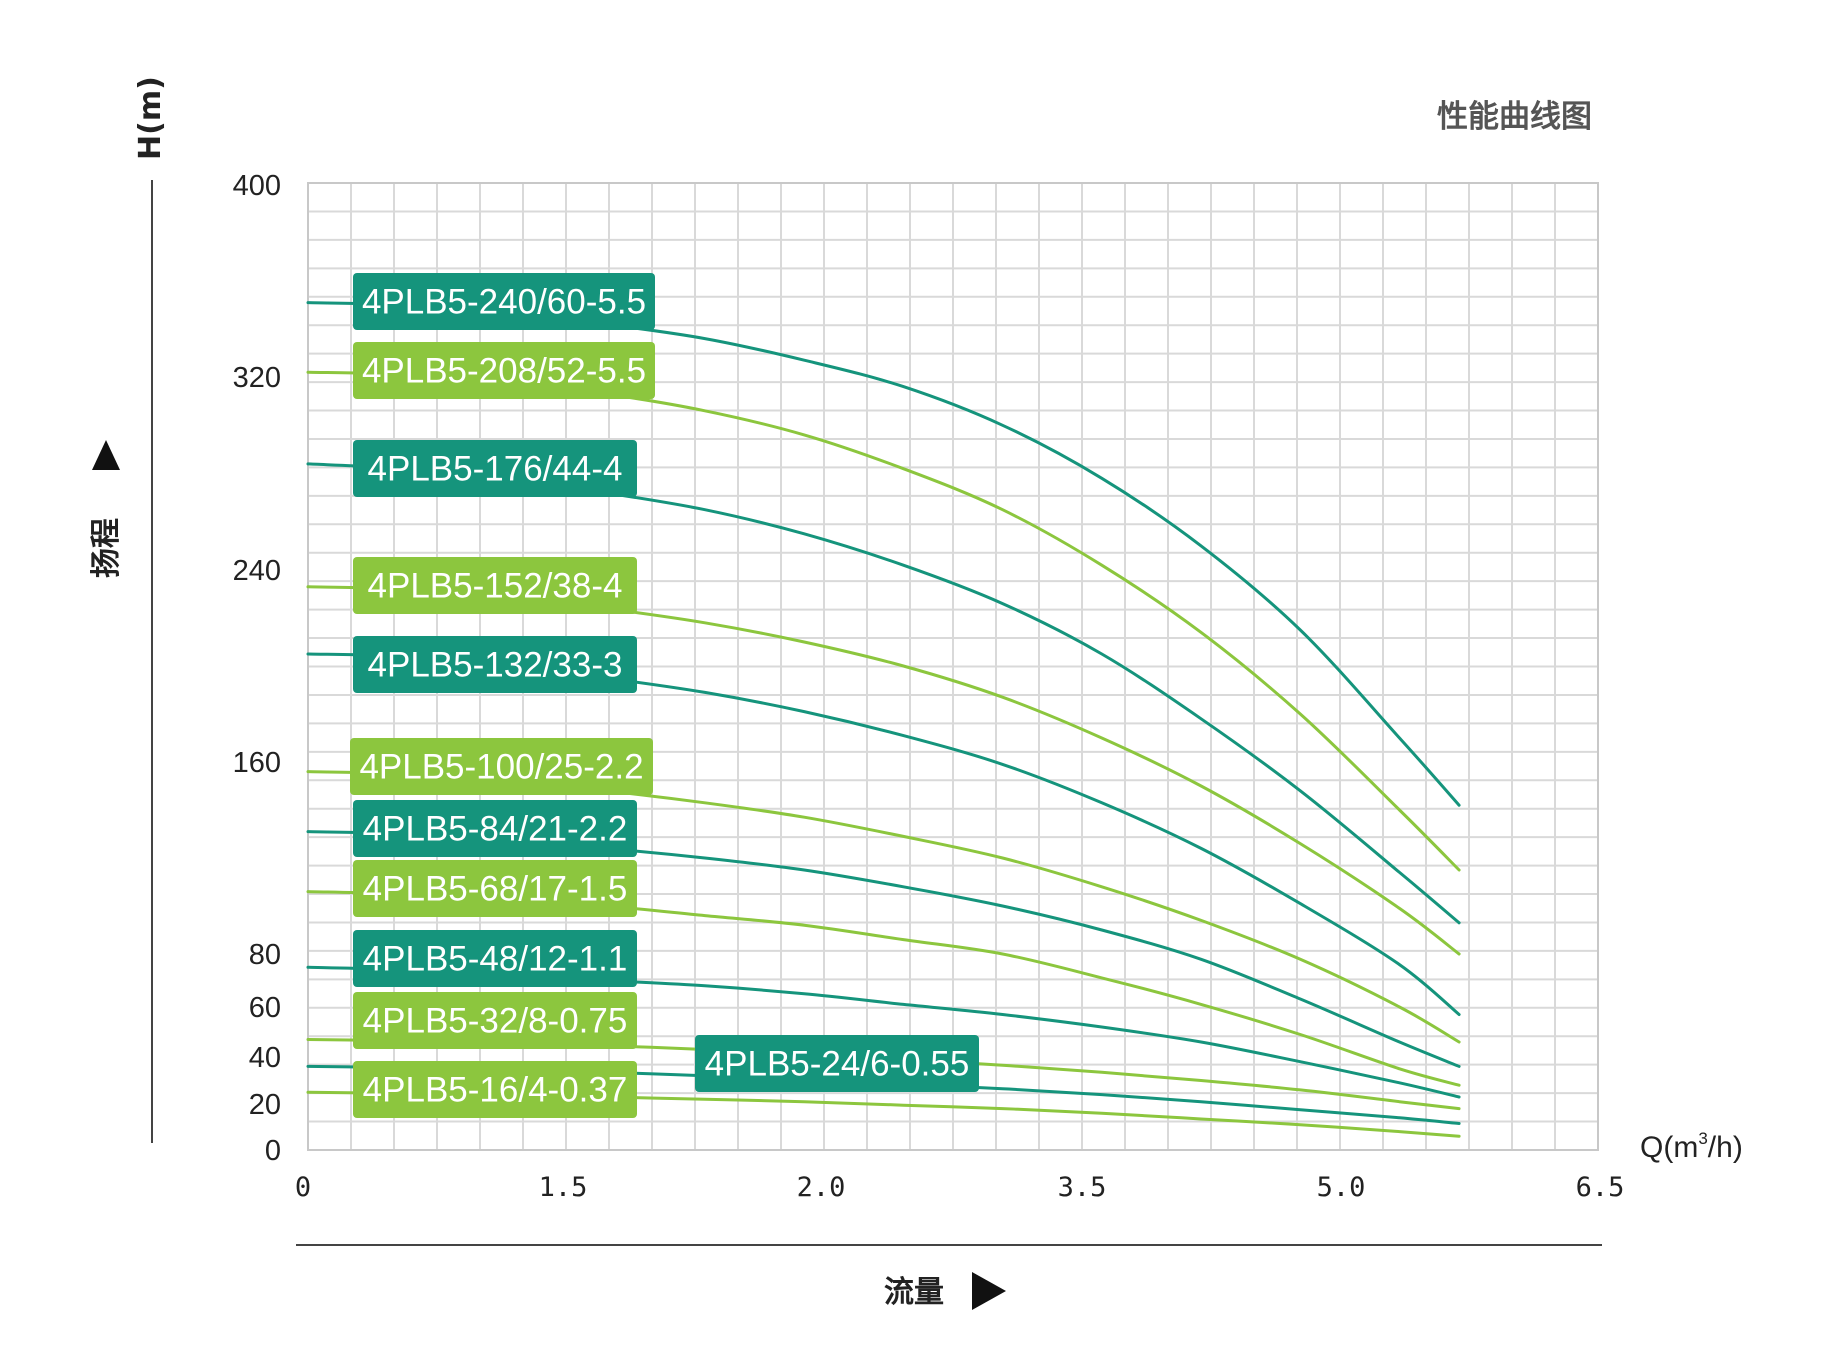  Describe the element at coordinates (150, 118) in the screenshot. I see `y-axis-unit: H(m)` at that location.